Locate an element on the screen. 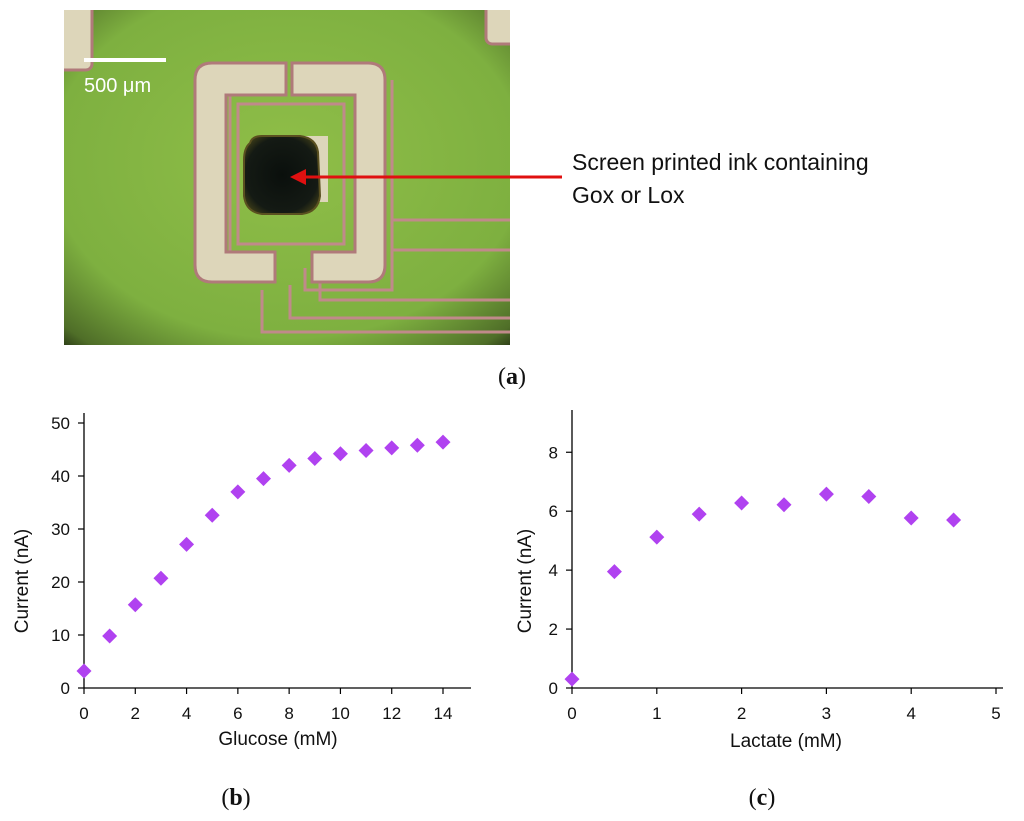 The image size is (1024, 821). electrode-pad-right is located at coordinates (338, 172).